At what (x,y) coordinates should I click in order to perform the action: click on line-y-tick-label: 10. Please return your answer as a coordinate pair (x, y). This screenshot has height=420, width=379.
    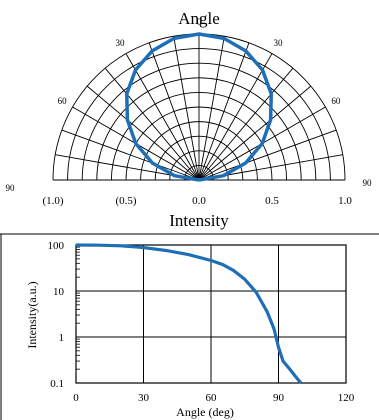
    Looking at the image, I should click on (59, 292).